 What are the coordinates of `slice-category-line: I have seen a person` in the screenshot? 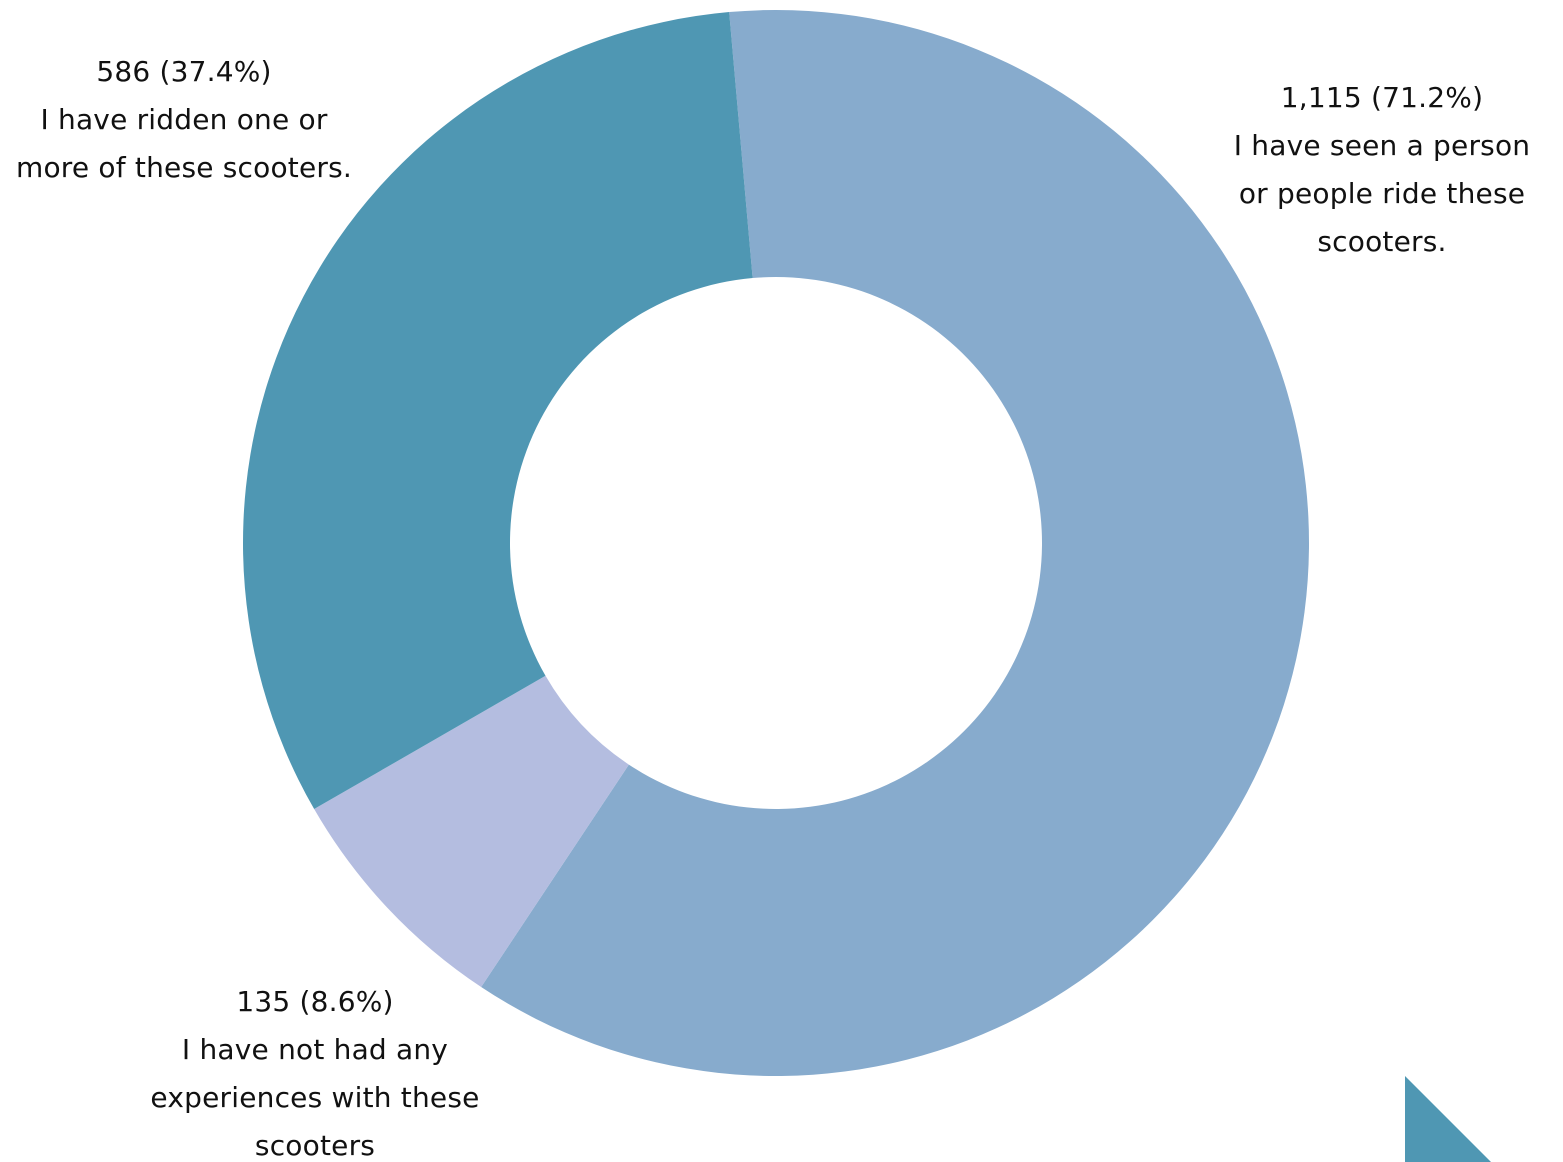 It's located at (1382, 145).